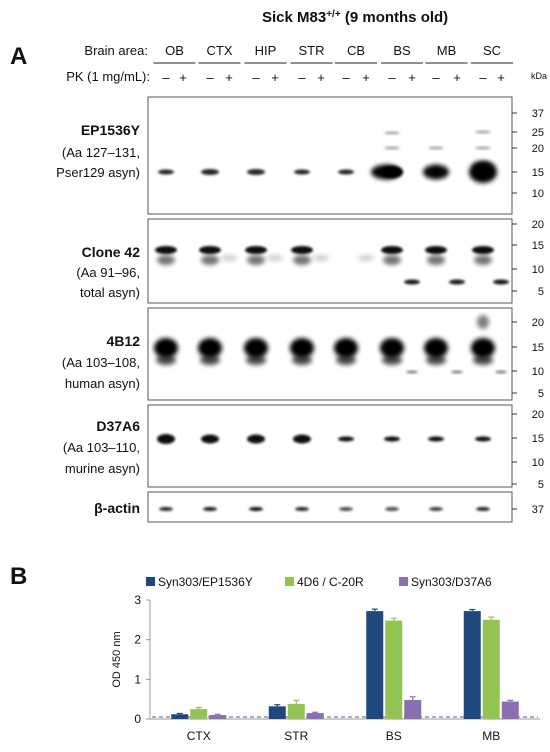 This screenshot has height=752, width=550. Describe the element at coordinates (116, 50) in the screenshot. I see `brain-area-label: Brain area:` at that location.